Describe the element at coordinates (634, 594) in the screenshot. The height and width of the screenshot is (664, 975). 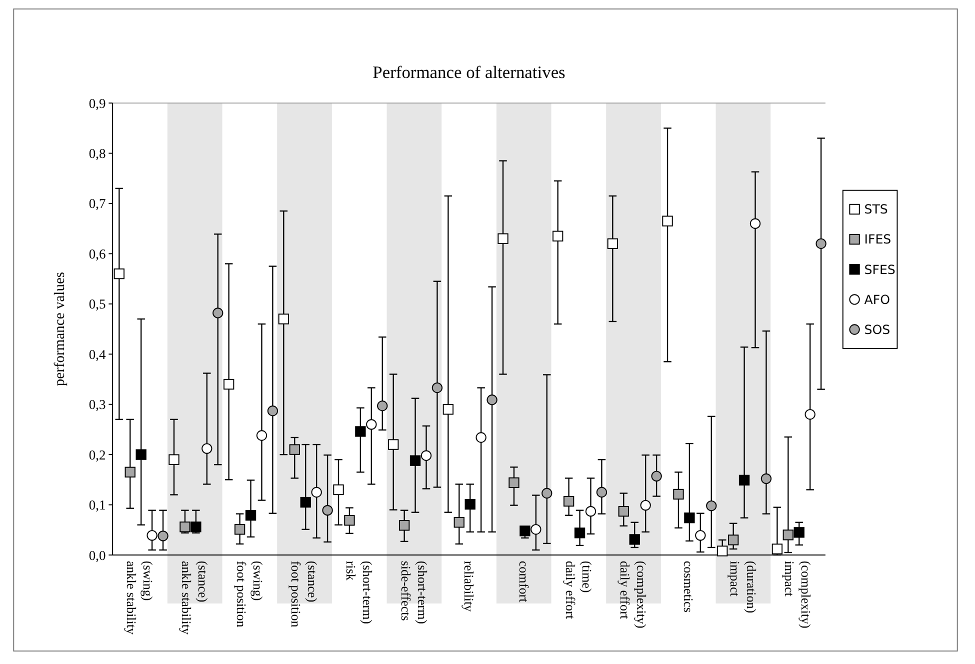
I see `x-tick-label: daily effort (complexity)` at that location.